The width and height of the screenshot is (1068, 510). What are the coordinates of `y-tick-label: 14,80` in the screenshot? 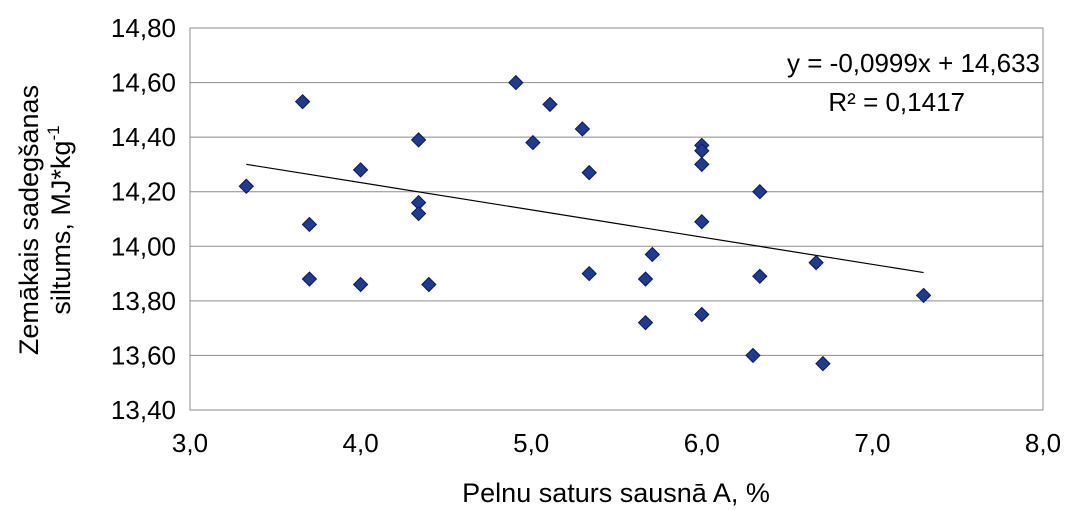 It's located at (143, 28).